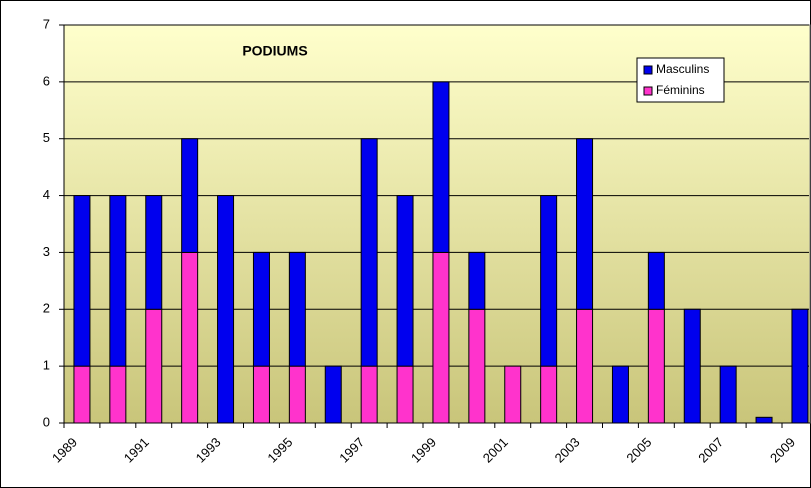 This screenshot has width=811, height=488. What do you see at coordinates (46, 421) in the screenshot?
I see `y-tick-label: 0` at bounding box center [46, 421].